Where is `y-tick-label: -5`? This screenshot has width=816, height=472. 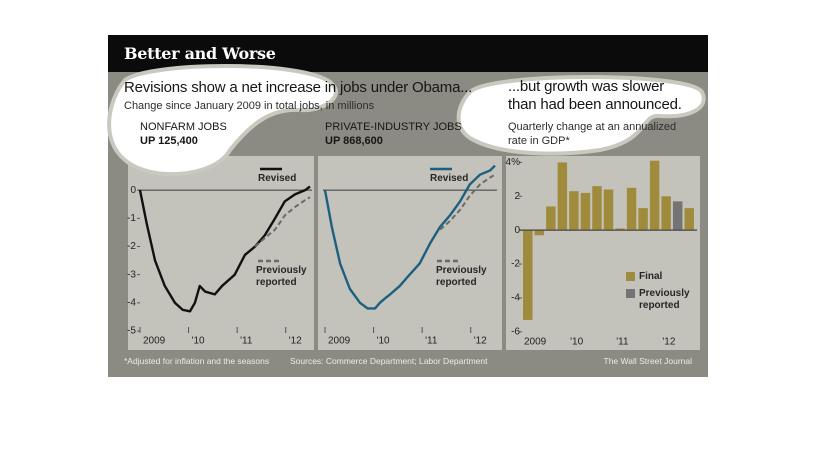
y-tick-label: -5 is located at coordinates (131, 331).